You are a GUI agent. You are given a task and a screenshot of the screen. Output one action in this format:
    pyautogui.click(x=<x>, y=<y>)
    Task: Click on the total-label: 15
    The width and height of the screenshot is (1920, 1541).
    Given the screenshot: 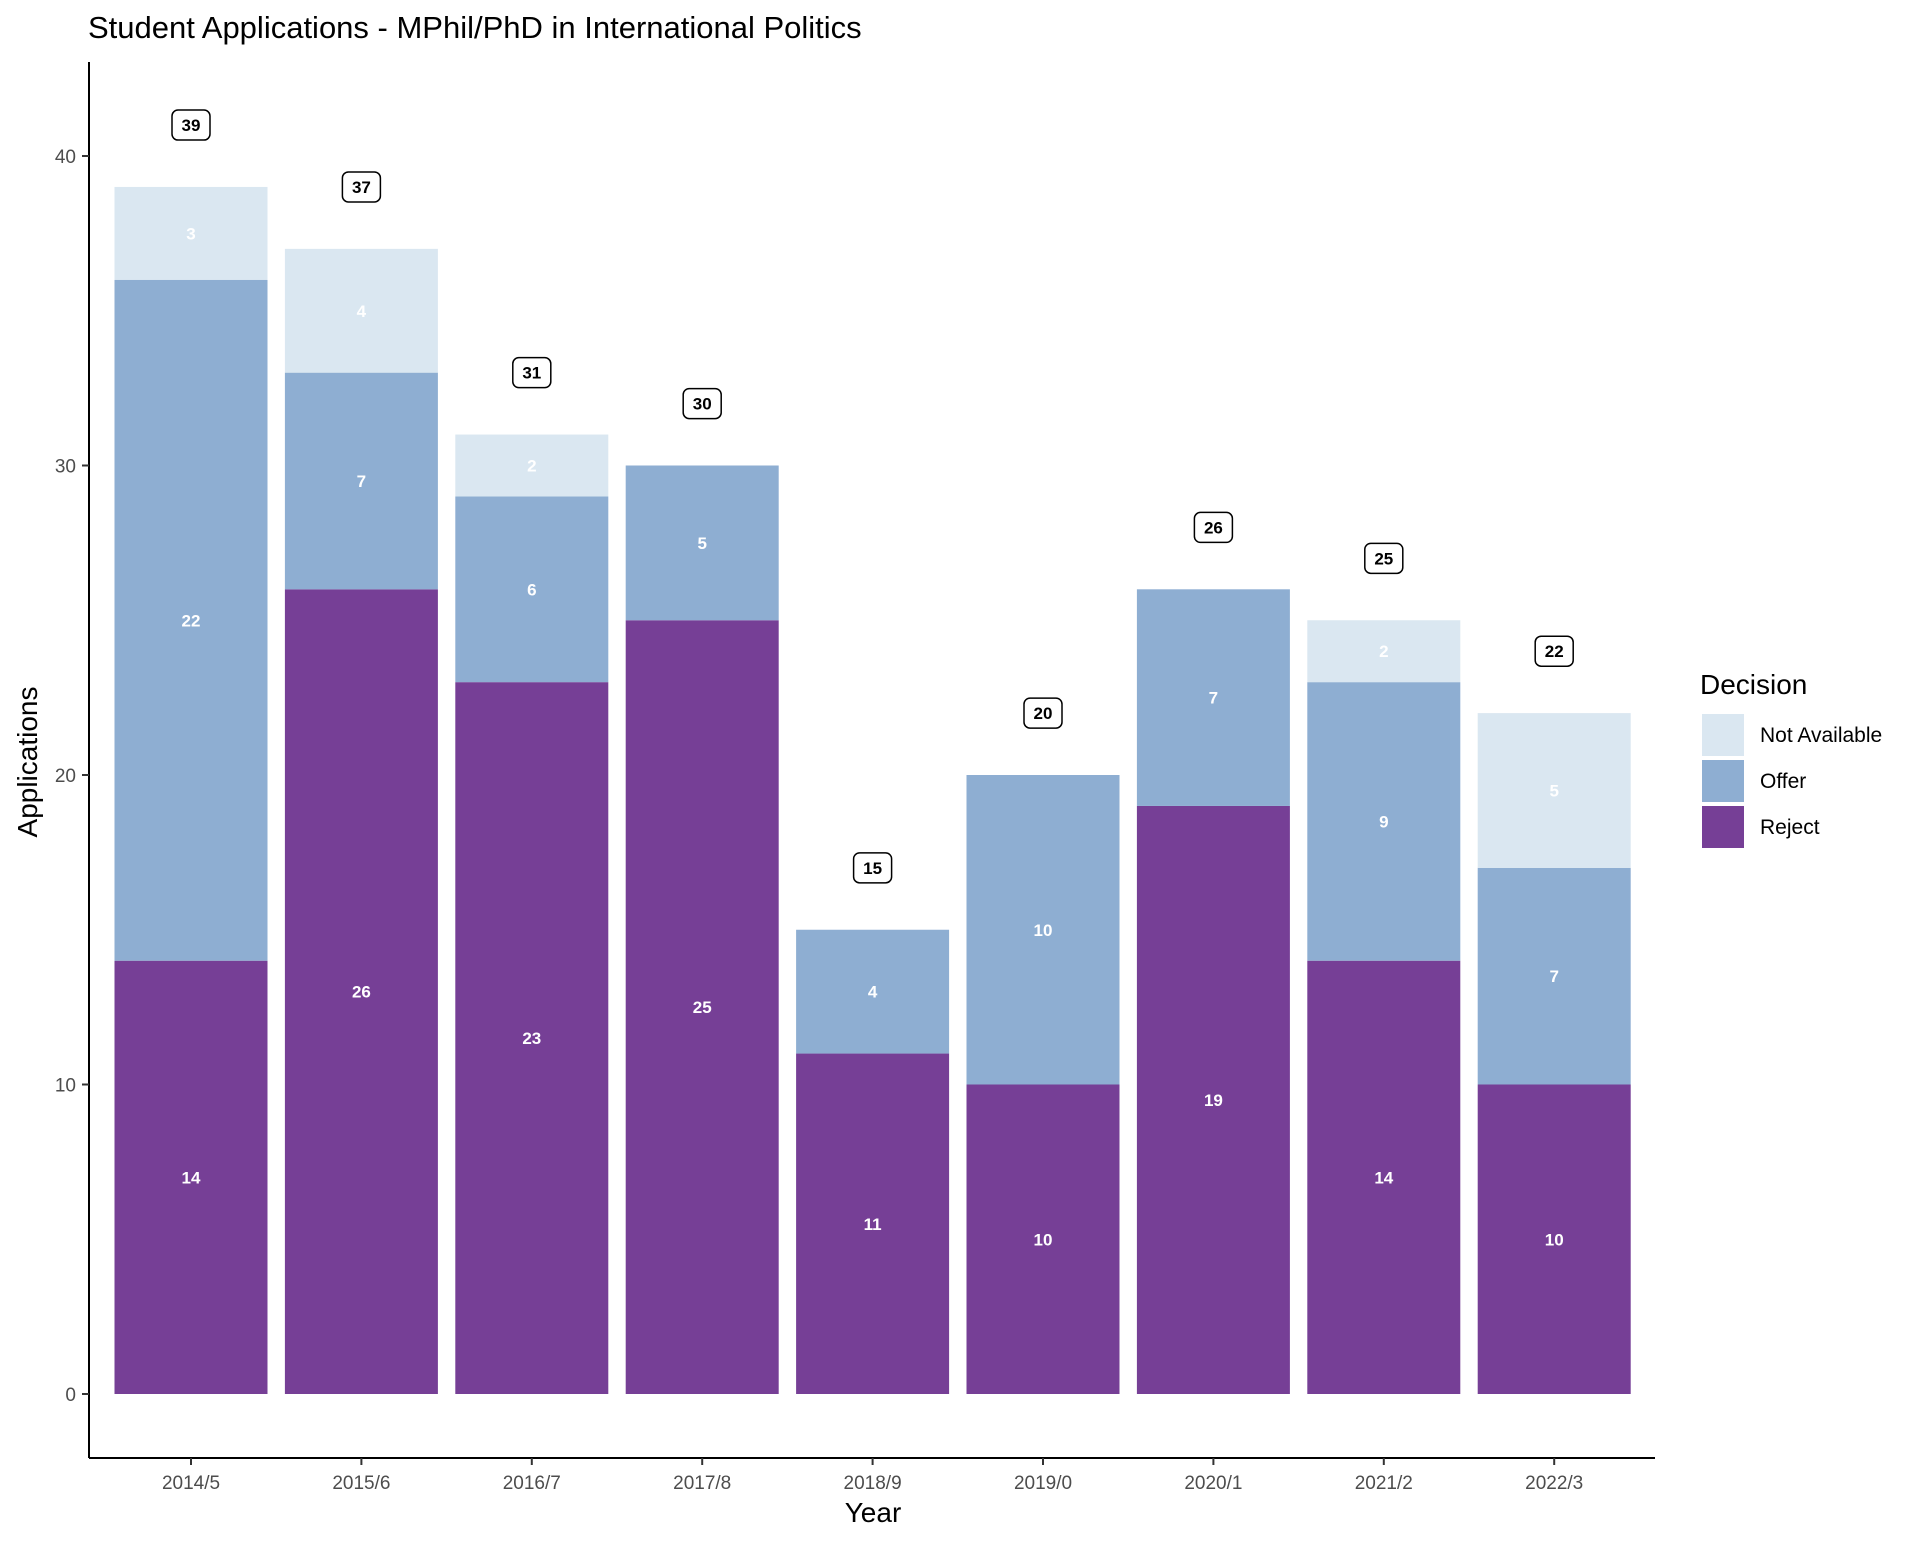 What is the action you would take?
    pyautogui.click(x=872, y=868)
    